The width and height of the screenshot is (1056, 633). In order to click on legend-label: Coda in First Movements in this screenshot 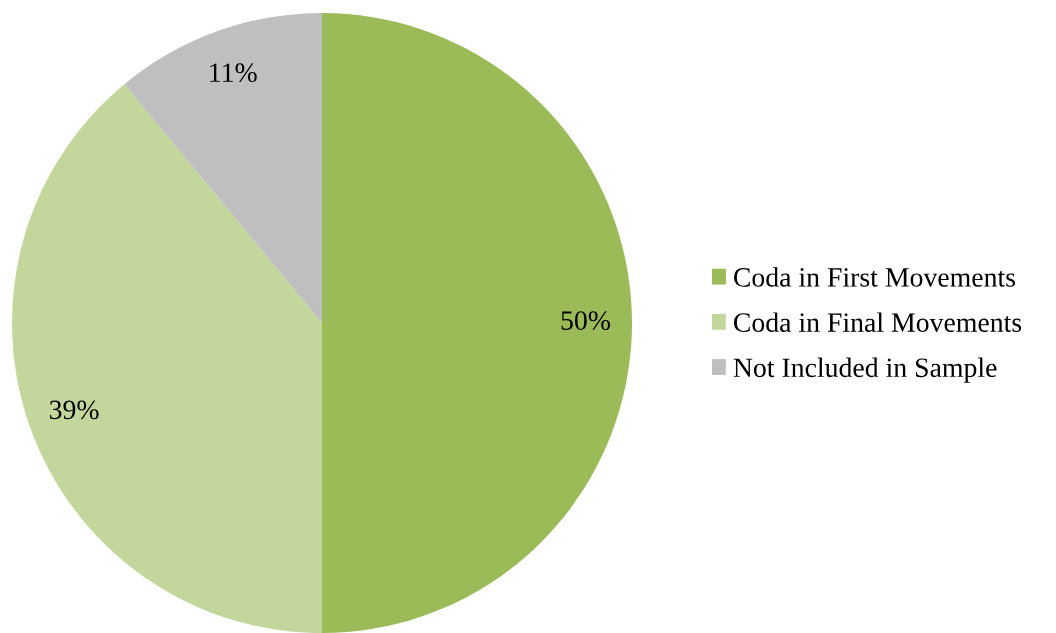, I will do `click(874, 277)`.